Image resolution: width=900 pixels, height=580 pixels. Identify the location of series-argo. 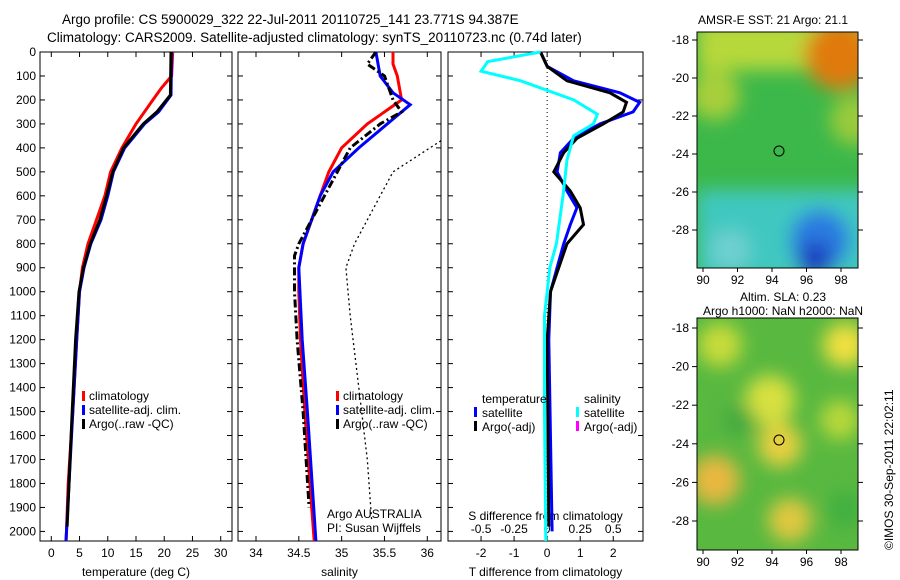
(348, 279).